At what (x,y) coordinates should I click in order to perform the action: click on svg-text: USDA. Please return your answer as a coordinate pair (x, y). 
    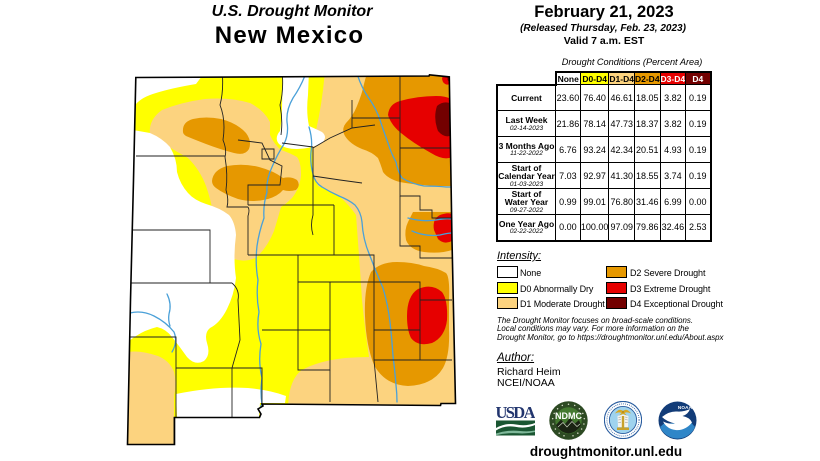
    Looking at the image, I should click on (515, 413).